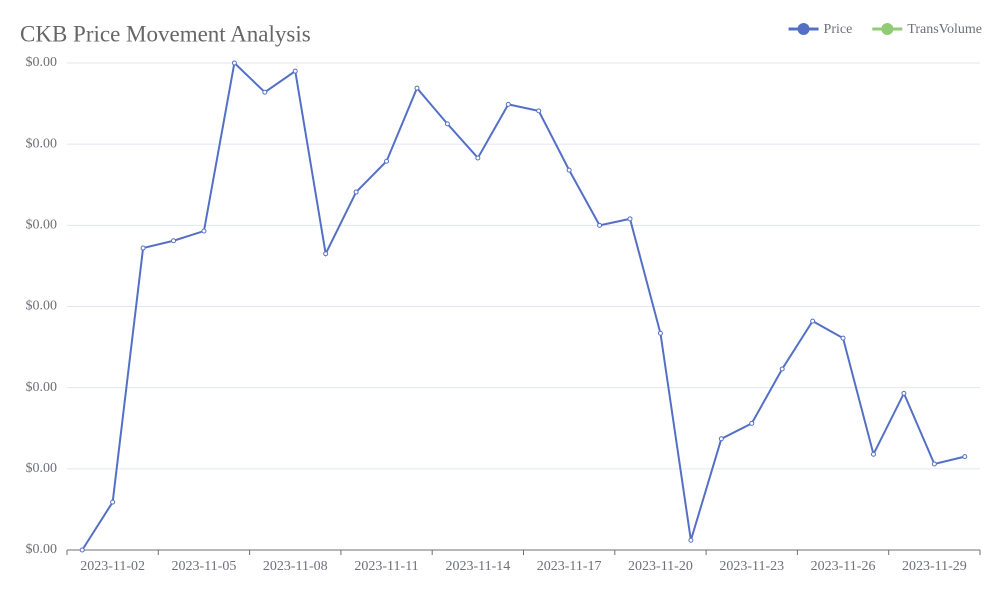  What do you see at coordinates (386, 566) in the screenshot?
I see `x-tick-label: 2023-11-11` at bounding box center [386, 566].